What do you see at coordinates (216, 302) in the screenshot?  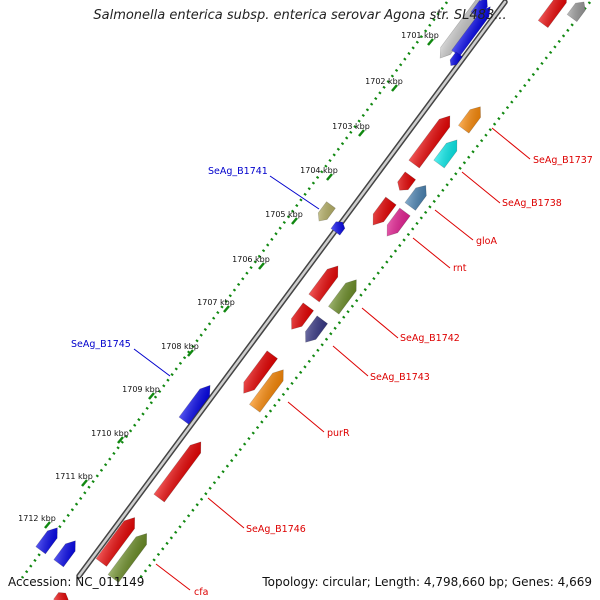 I see `tick-label-7: 1707 kbp` at bounding box center [216, 302].